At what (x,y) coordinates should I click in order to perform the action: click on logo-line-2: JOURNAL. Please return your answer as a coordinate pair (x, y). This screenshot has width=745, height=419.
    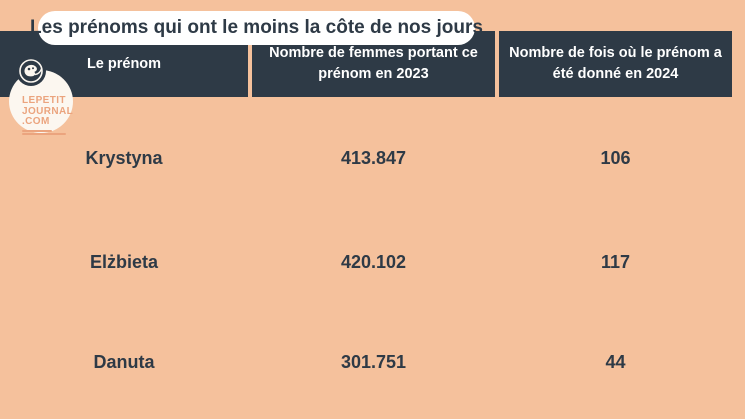
    Looking at the image, I should click on (48, 111).